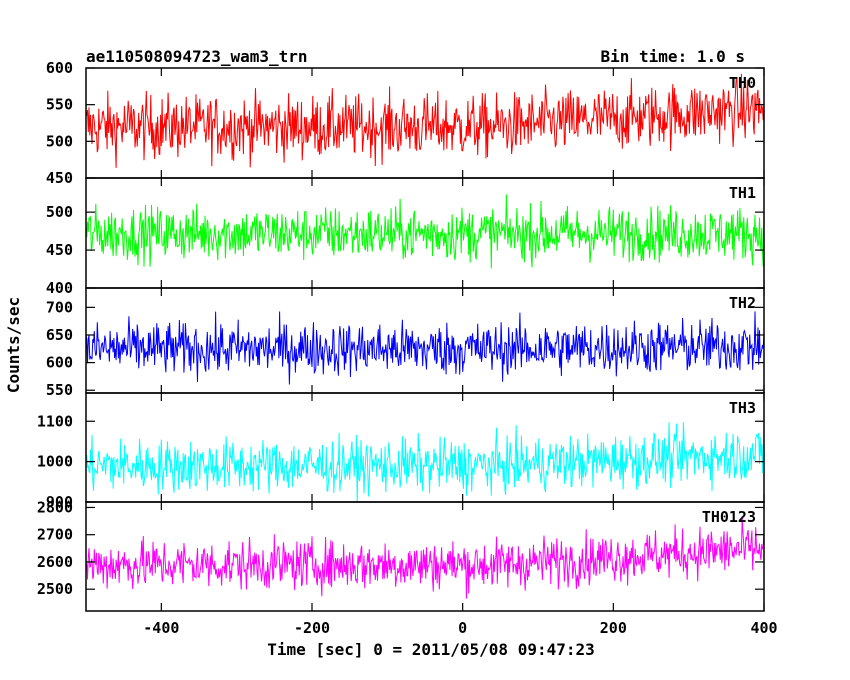 This screenshot has height=680, width=850. What do you see at coordinates (55, 421) in the screenshot?
I see `y-tick-label: 1100` at bounding box center [55, 421].